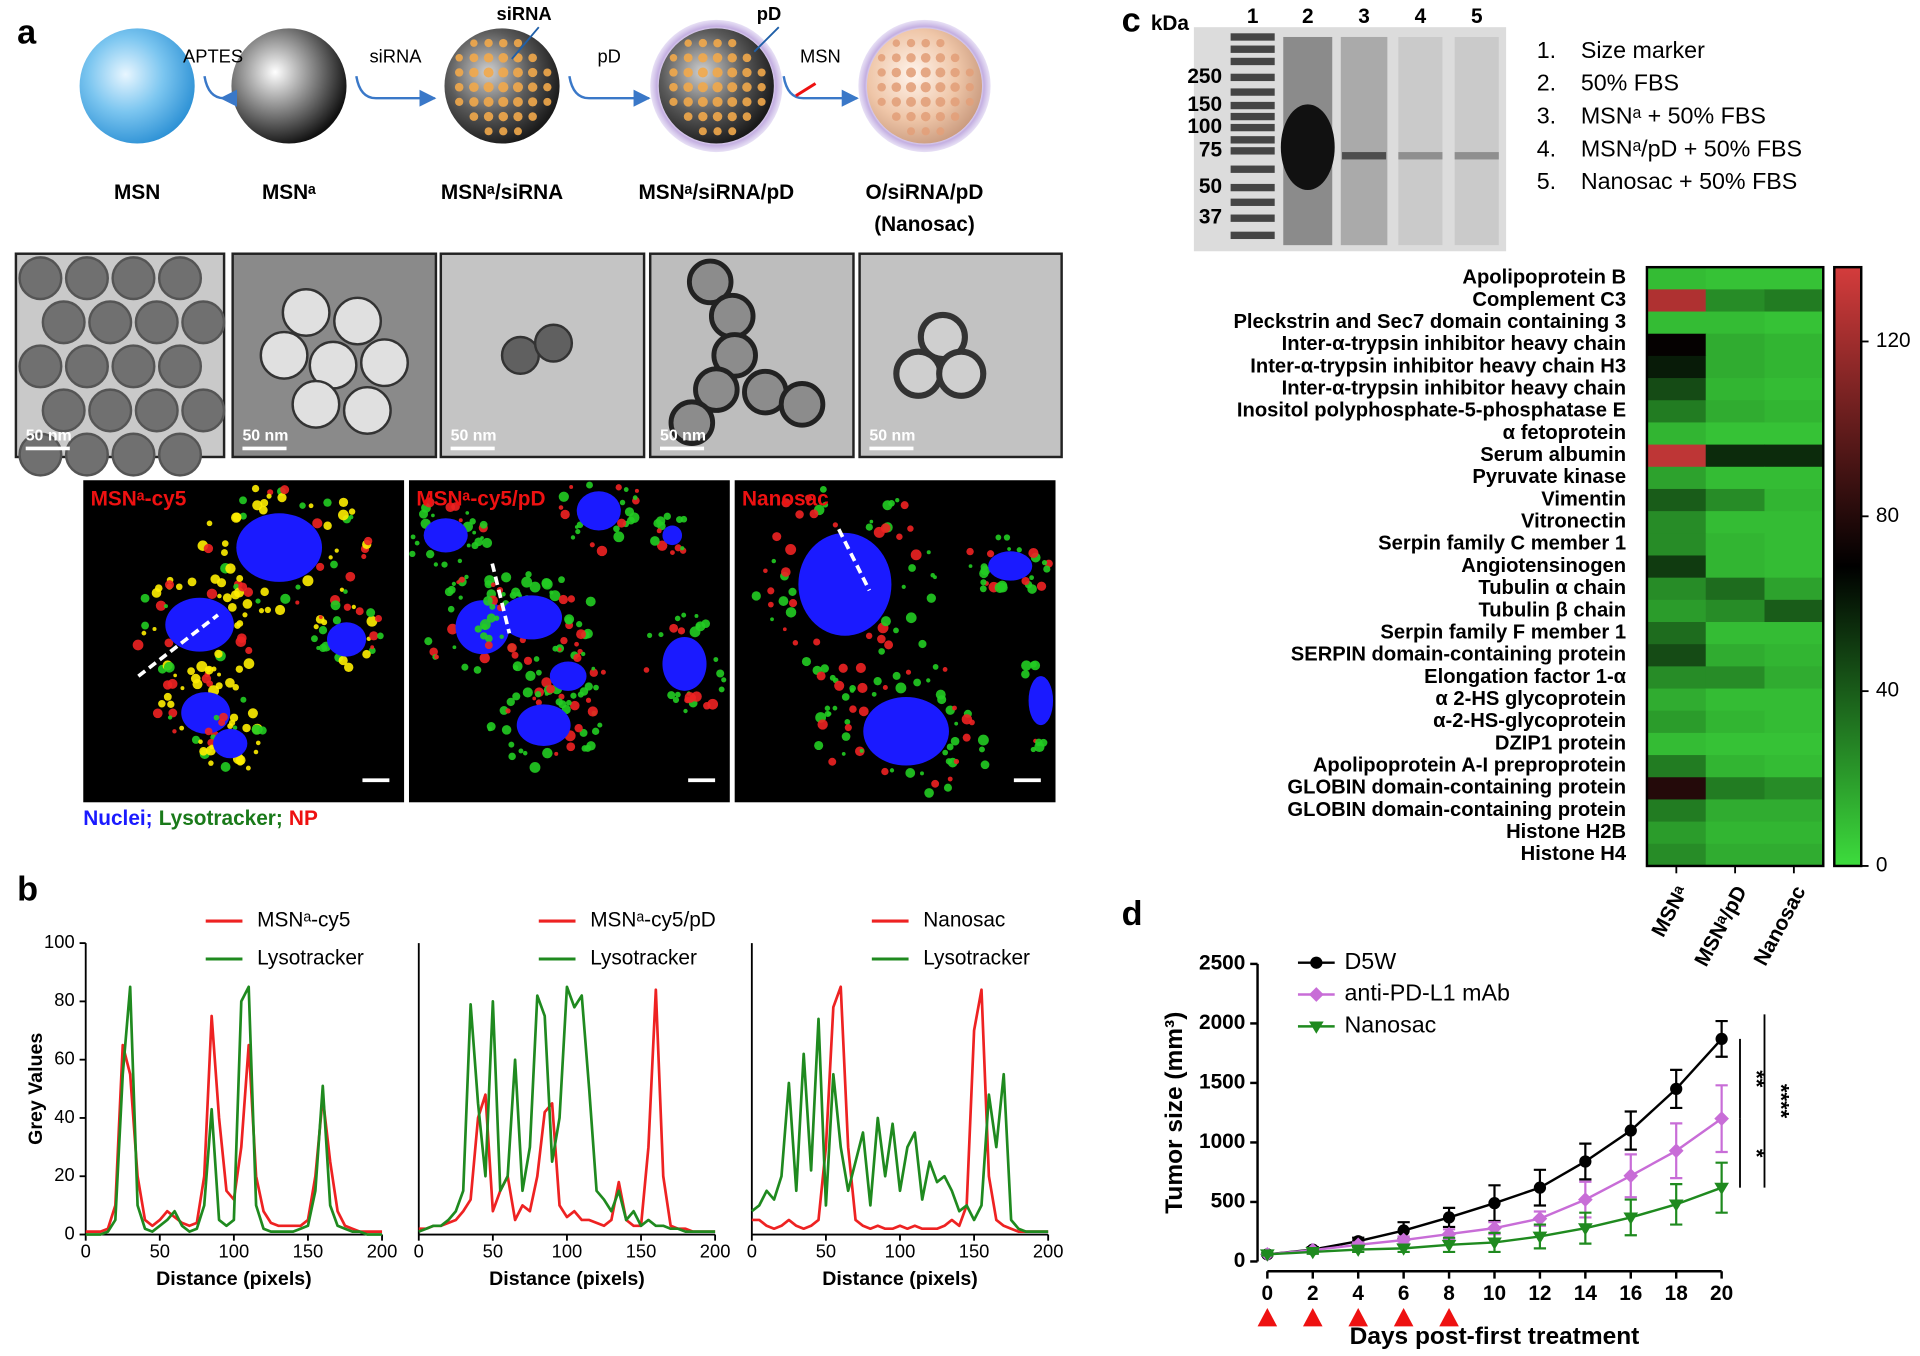 The width and height of the screenshot is (1920, 1356). I want to click on gel-band, so click(1252, 49).